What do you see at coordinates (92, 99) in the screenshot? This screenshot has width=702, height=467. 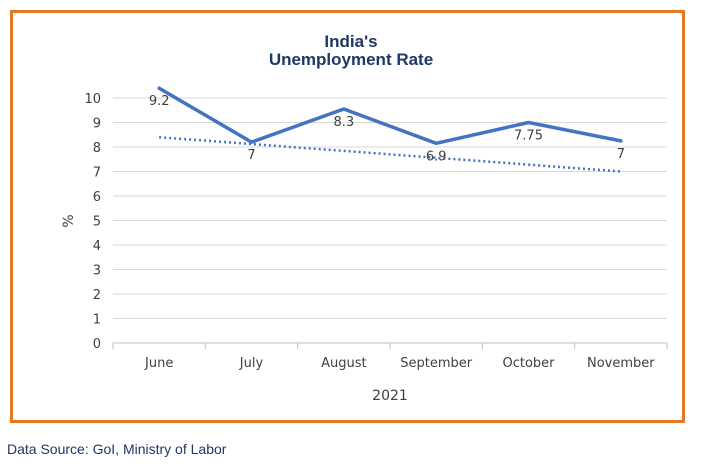 I see `y-tick-label: 10` at bounding box center [92, 99].